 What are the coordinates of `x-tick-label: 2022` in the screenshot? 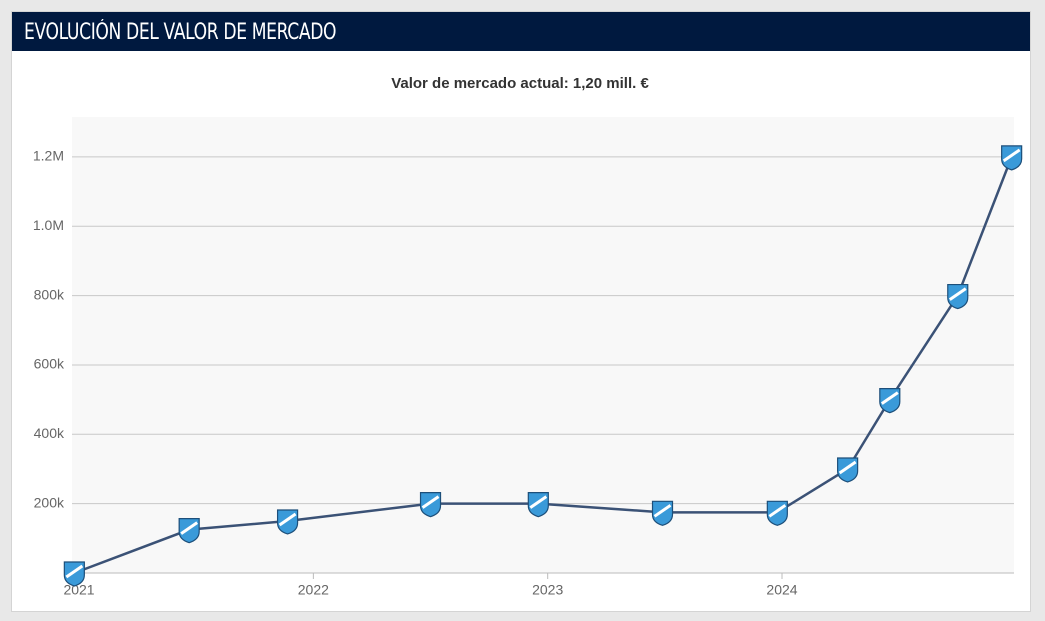 It's located at (313, 590).